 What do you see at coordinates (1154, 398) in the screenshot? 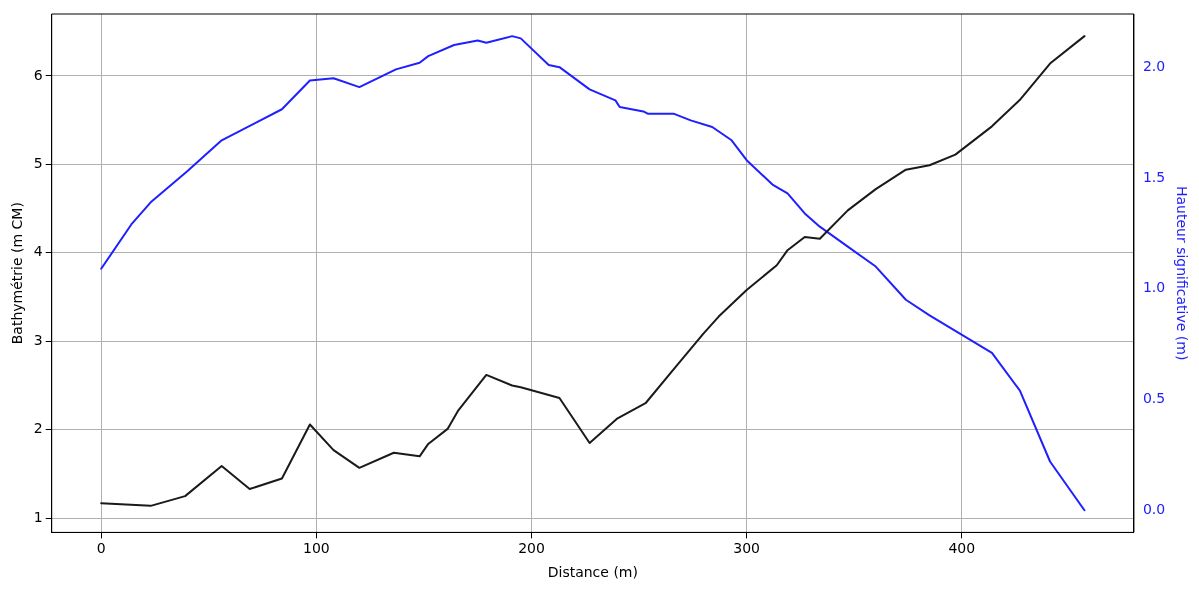
I see `y2-tick-label: 0.5` at bounding box center [1154, 398].